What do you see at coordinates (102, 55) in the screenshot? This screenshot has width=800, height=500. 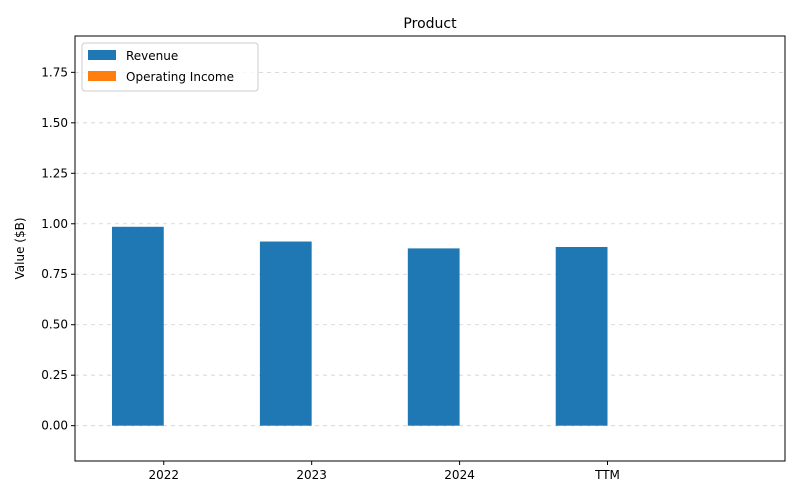 I see `legend-swatch-revenue` at bounding box center [102, 55].